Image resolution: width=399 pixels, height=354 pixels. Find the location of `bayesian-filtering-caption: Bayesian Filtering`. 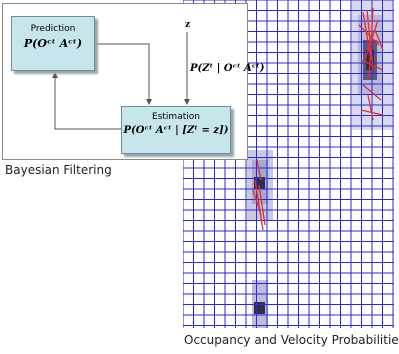

bayesian-filtering-caption: Bayesian Filtering is located at coordinates (58, 170).